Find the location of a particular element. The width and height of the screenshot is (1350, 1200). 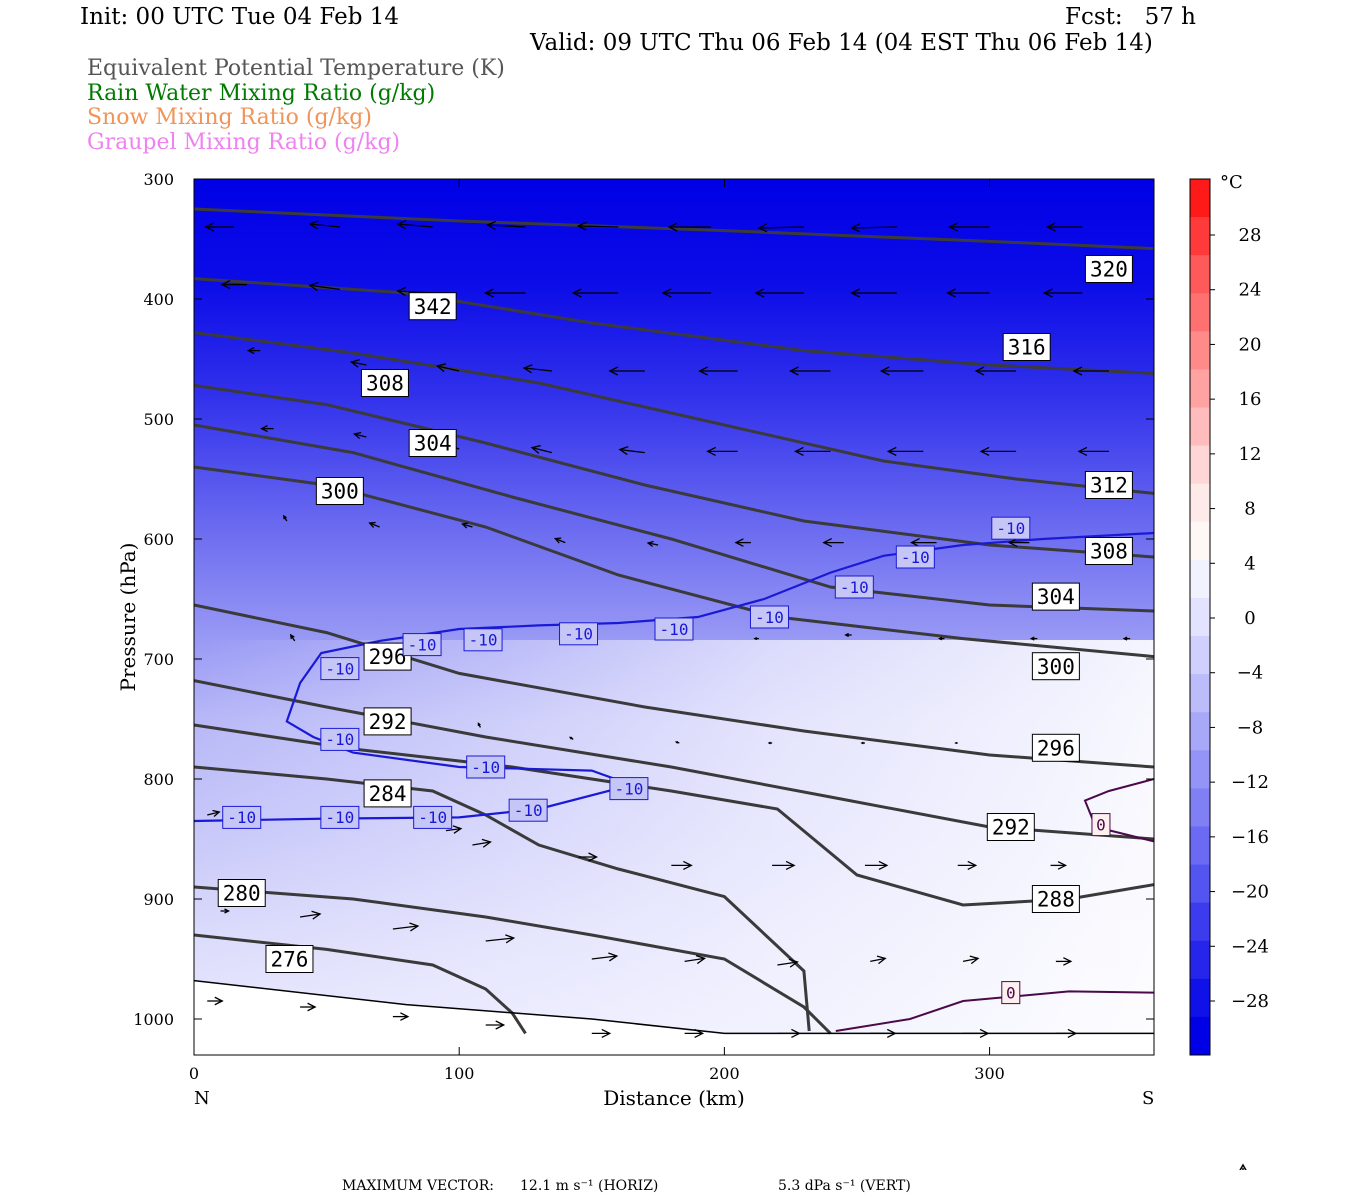

x-axis-label: Distance (km) is located at coordinates (674, 1098).